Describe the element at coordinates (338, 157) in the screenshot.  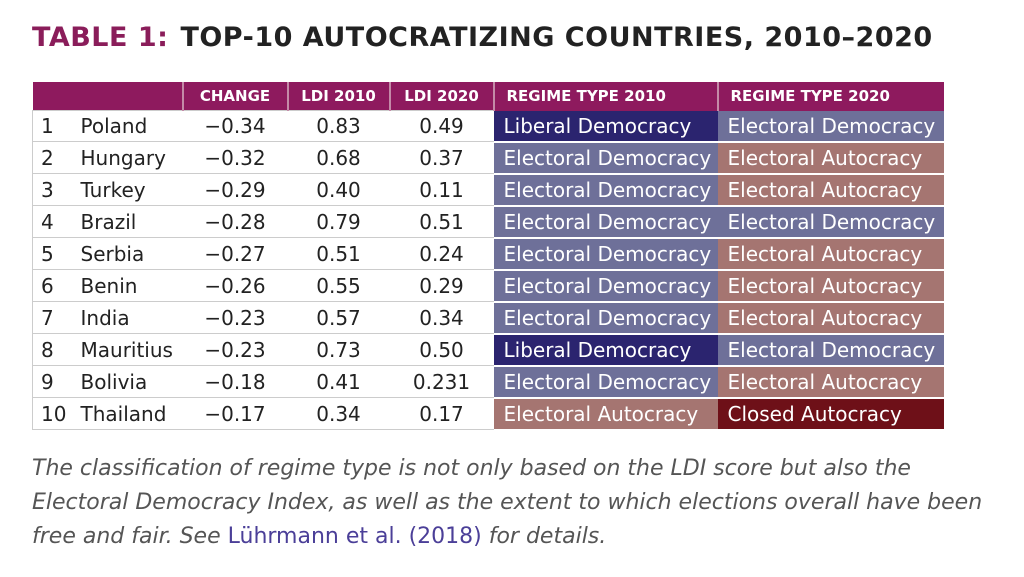
I see `cell-ldi-2010: 0.68` at that location.